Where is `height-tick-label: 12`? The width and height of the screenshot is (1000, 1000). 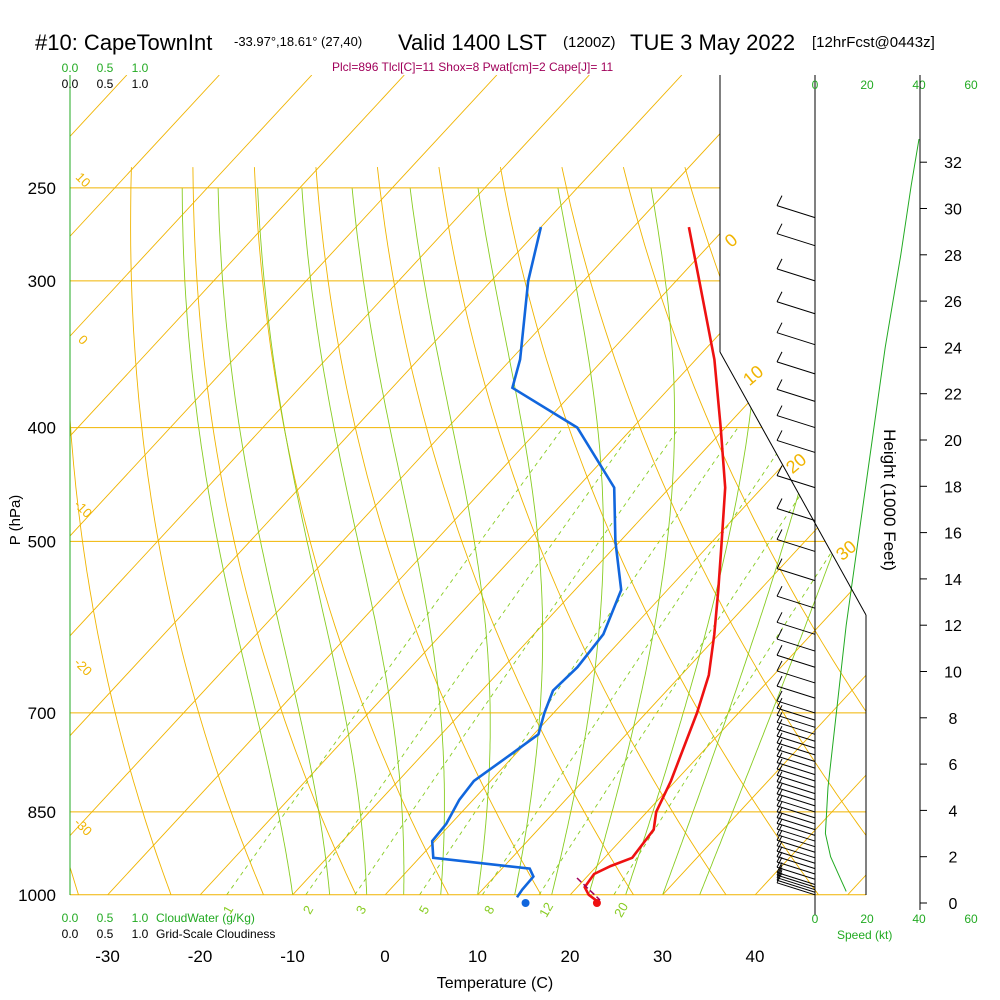 height-tick-label: 12 is located at coordinates (953, 626).